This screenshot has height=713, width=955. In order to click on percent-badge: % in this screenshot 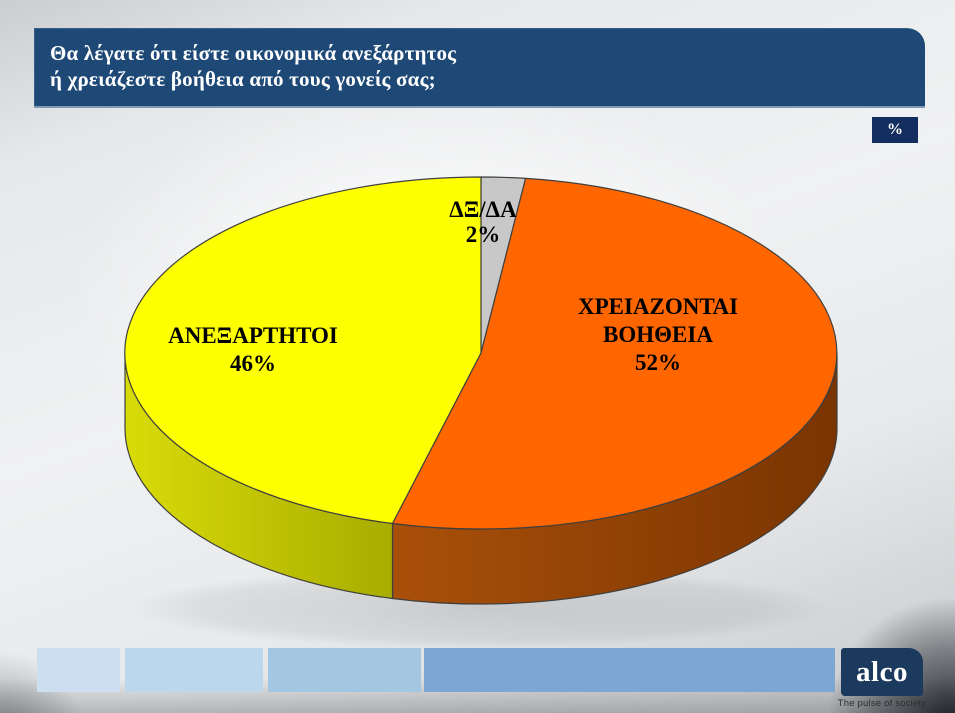, I will do `click(895, 130)`.